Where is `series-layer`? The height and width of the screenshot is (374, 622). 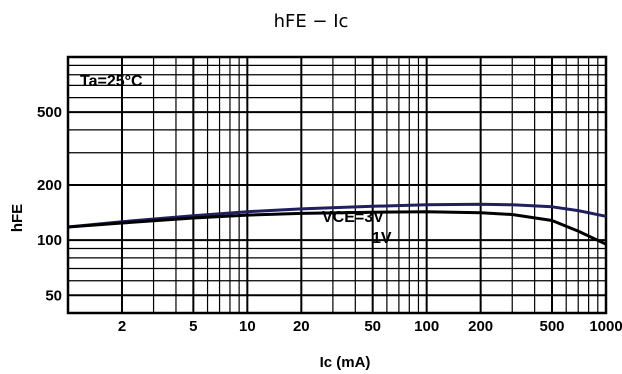
series-layer is located at coordinates (337, 224).